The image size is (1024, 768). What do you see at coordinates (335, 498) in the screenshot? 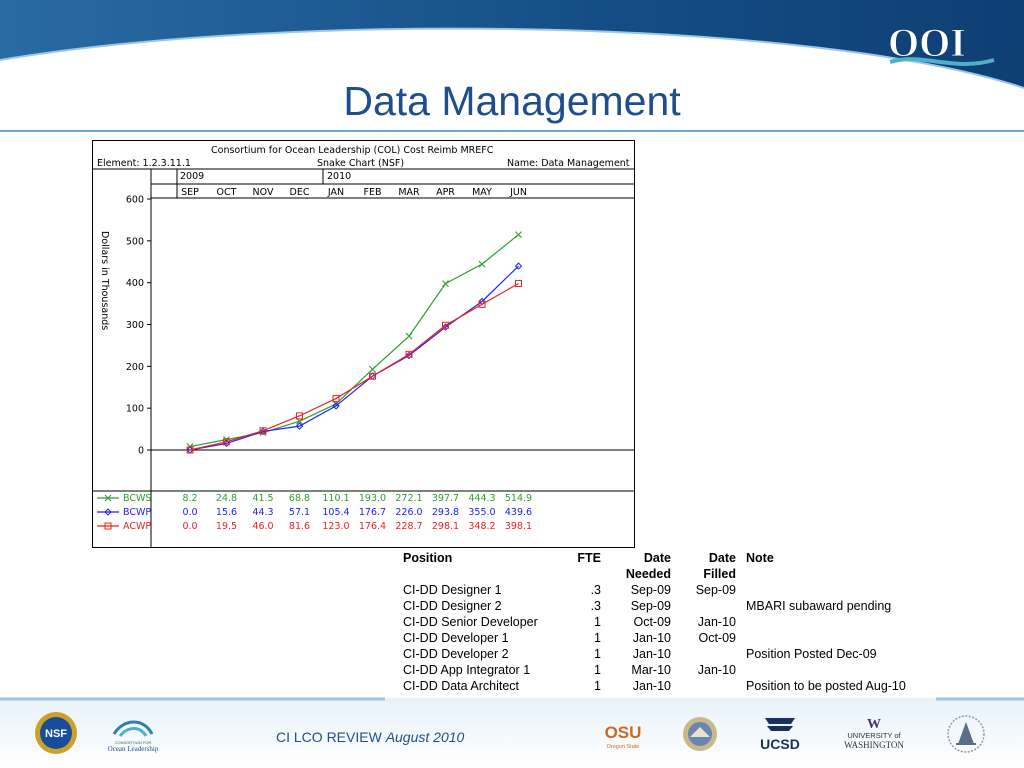
I see `data-label-bcws: 110.1` at bounding box center [335, 498].